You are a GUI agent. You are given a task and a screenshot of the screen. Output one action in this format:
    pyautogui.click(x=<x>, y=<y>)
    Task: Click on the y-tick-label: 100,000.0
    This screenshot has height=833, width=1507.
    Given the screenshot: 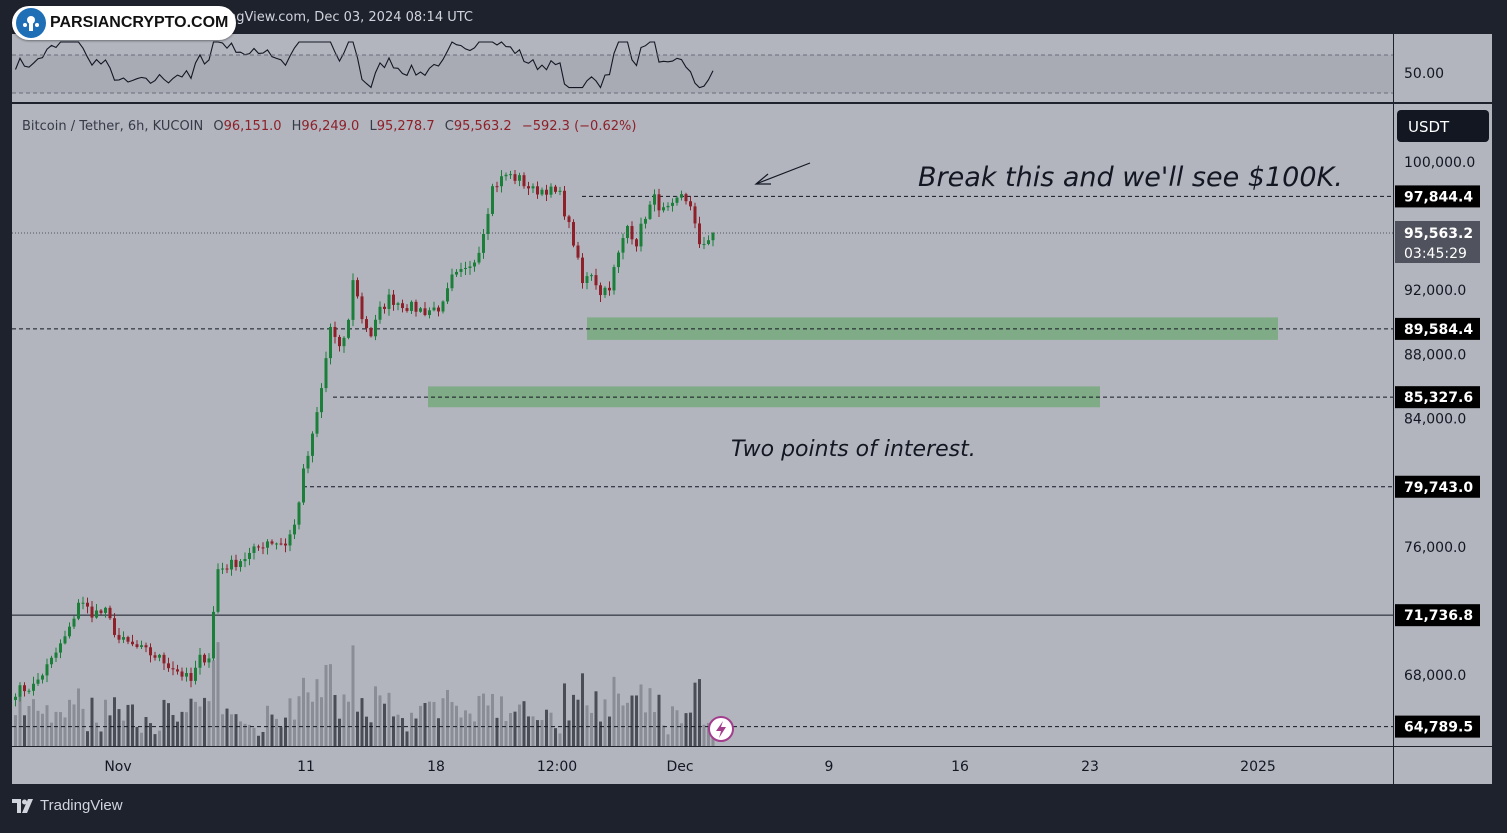 What is the action you would take?
    pyautogui.click(x=1439, y=163)
    